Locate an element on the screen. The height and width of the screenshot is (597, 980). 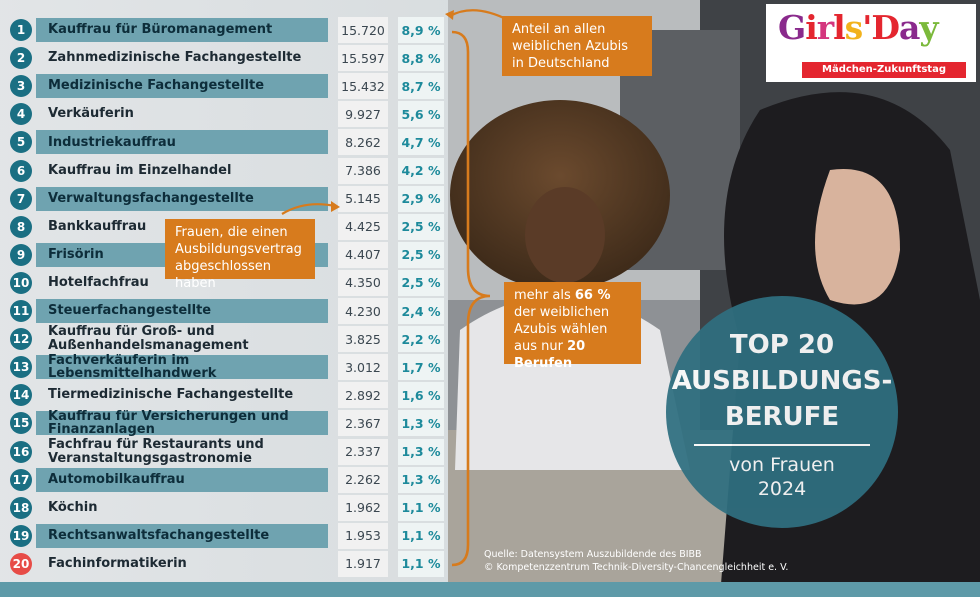
trainee-count: 4.425 is located at coordinates (363, 226).